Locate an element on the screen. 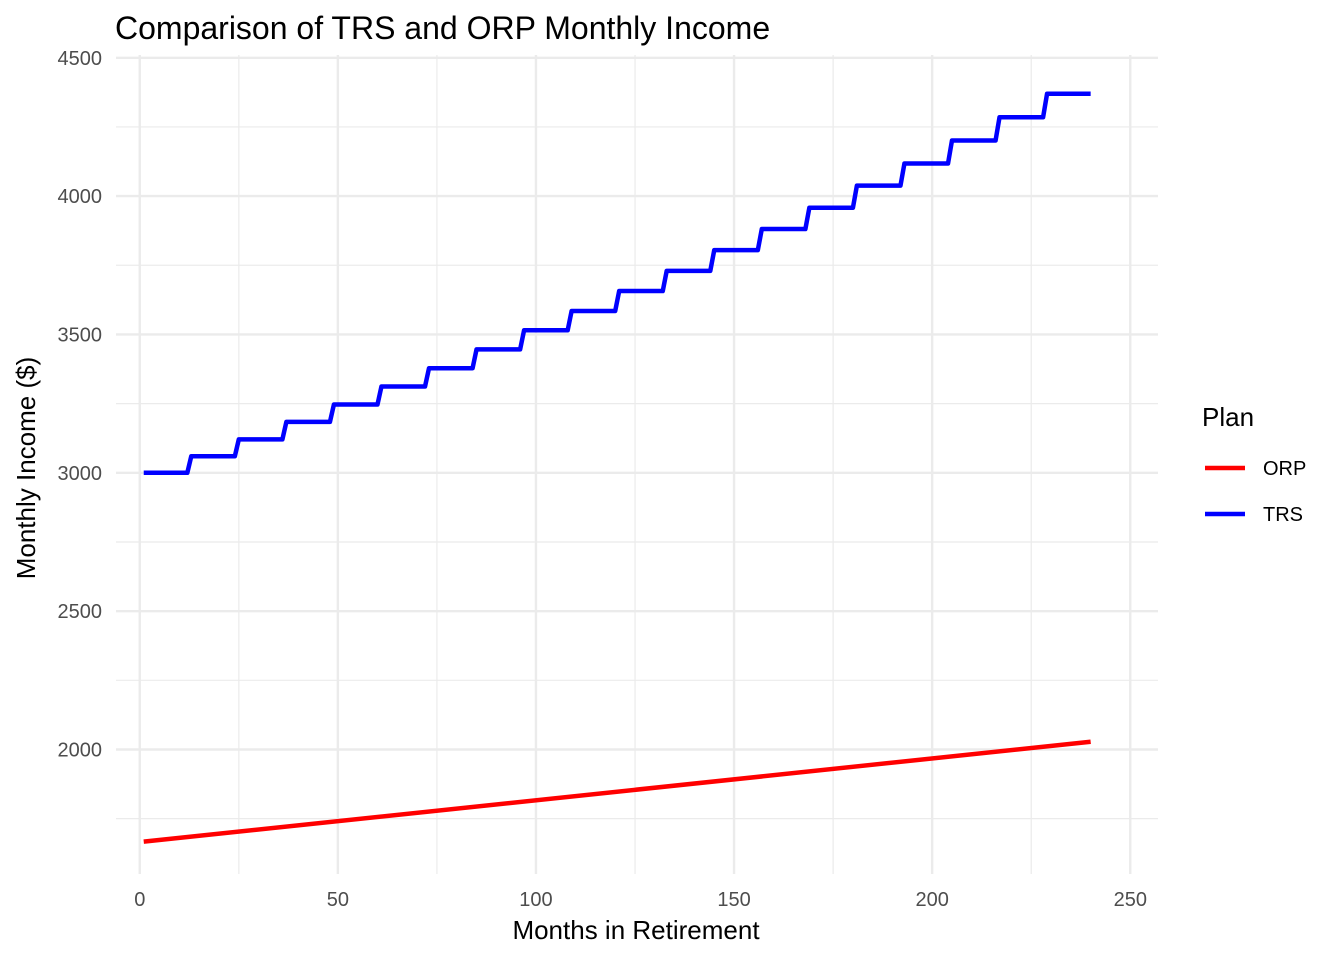 The image size is (1344, 960). x-tick-label: 200 is located at coordinates (931, 900).